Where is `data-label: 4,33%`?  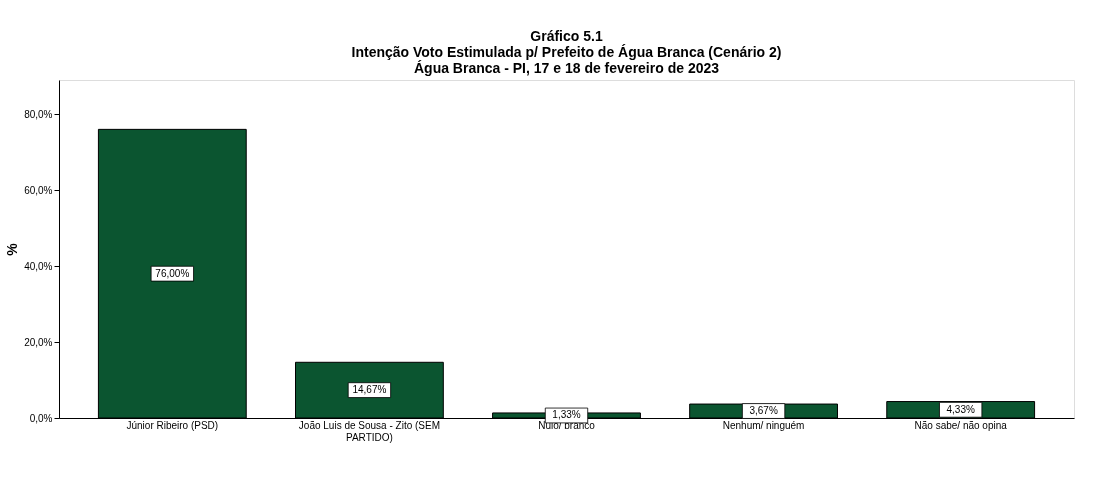
data-label: 4,33% is located at coordinates (960, 409).